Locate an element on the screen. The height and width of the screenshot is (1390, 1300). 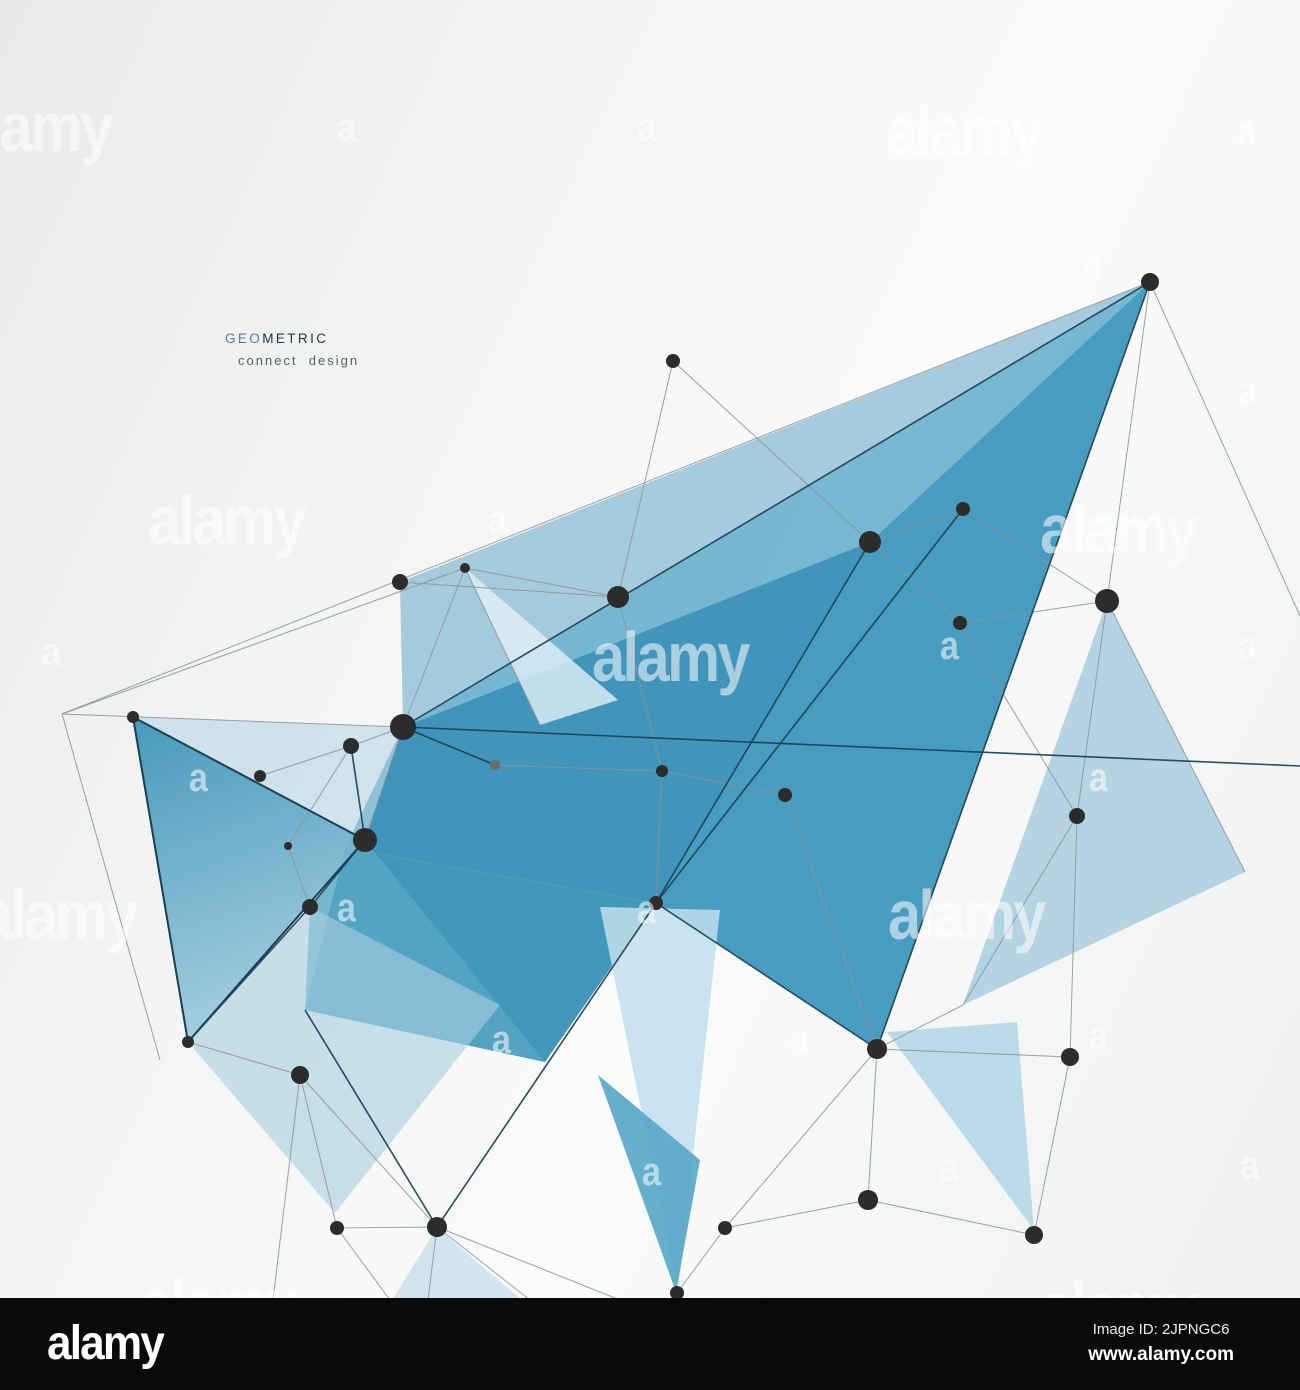
mesh-facet-right-pale-triangle is located at coordinates (1104, 803).